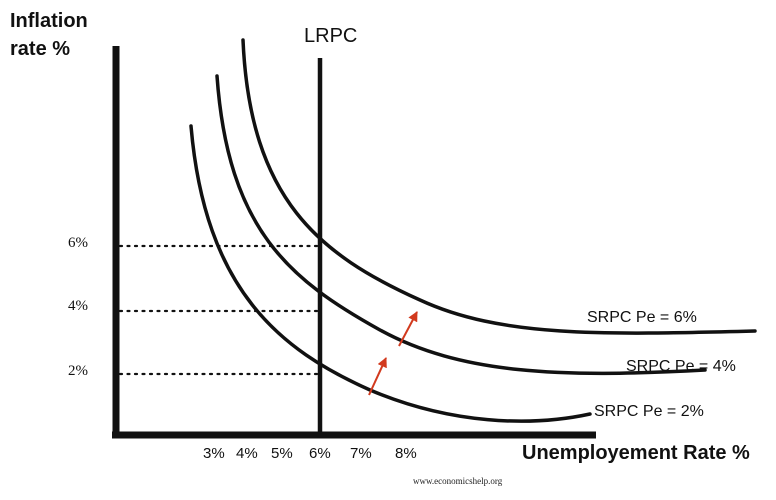  I want to click on x-tick-label: 7%, so click(361, 453).